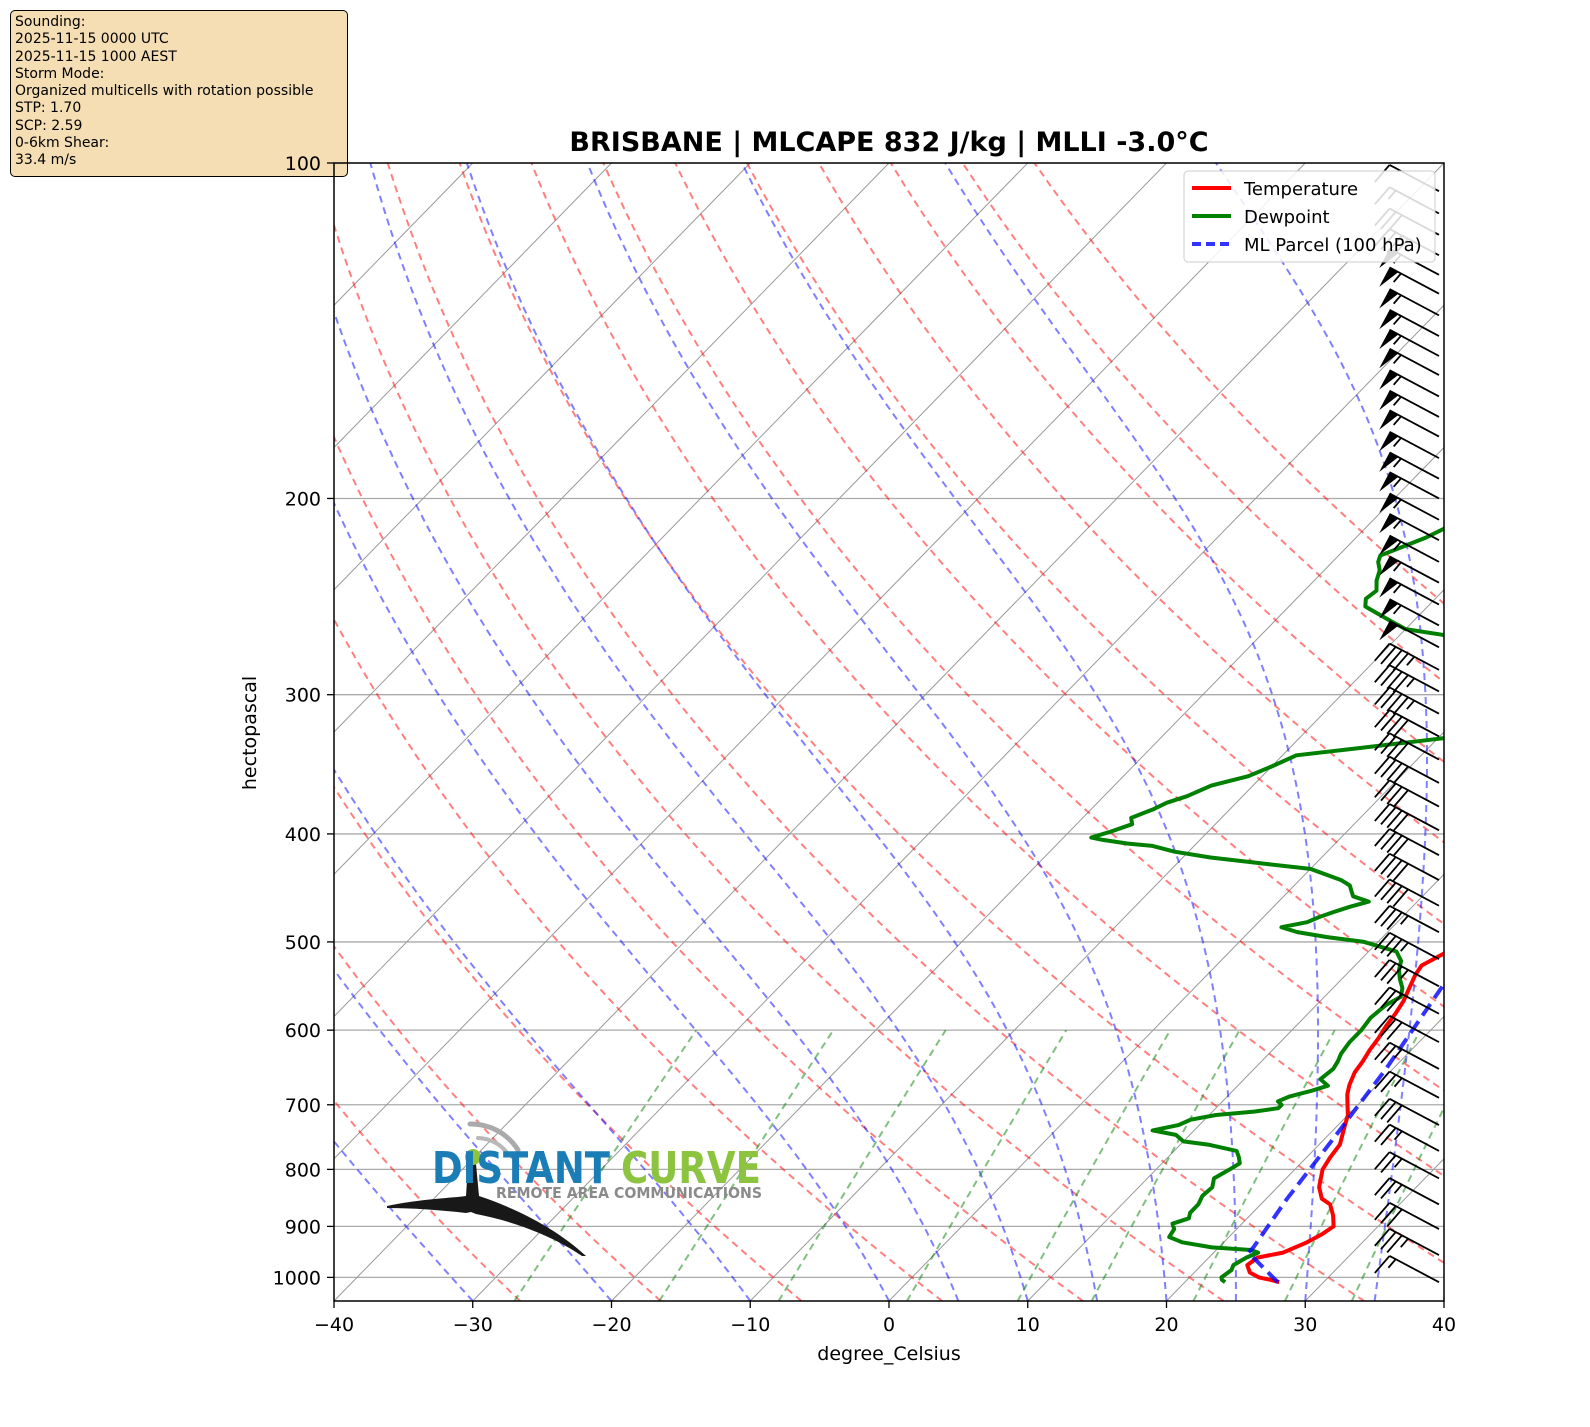 This screenshot has width=1590, height=1427. Describe the element at coordinates (888, 142) in the screenshot. I see `chart-title: BRISBANE | MLCAPE 832 J/kg | MLLI -3.0°C` at that location.